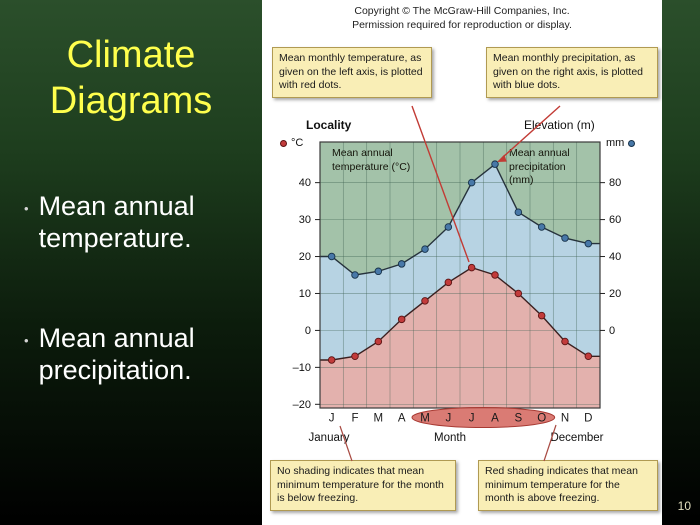  Describe the element at coordinates (615, 257) in the screenshot. I see `right-tick-label: 40` at that location.